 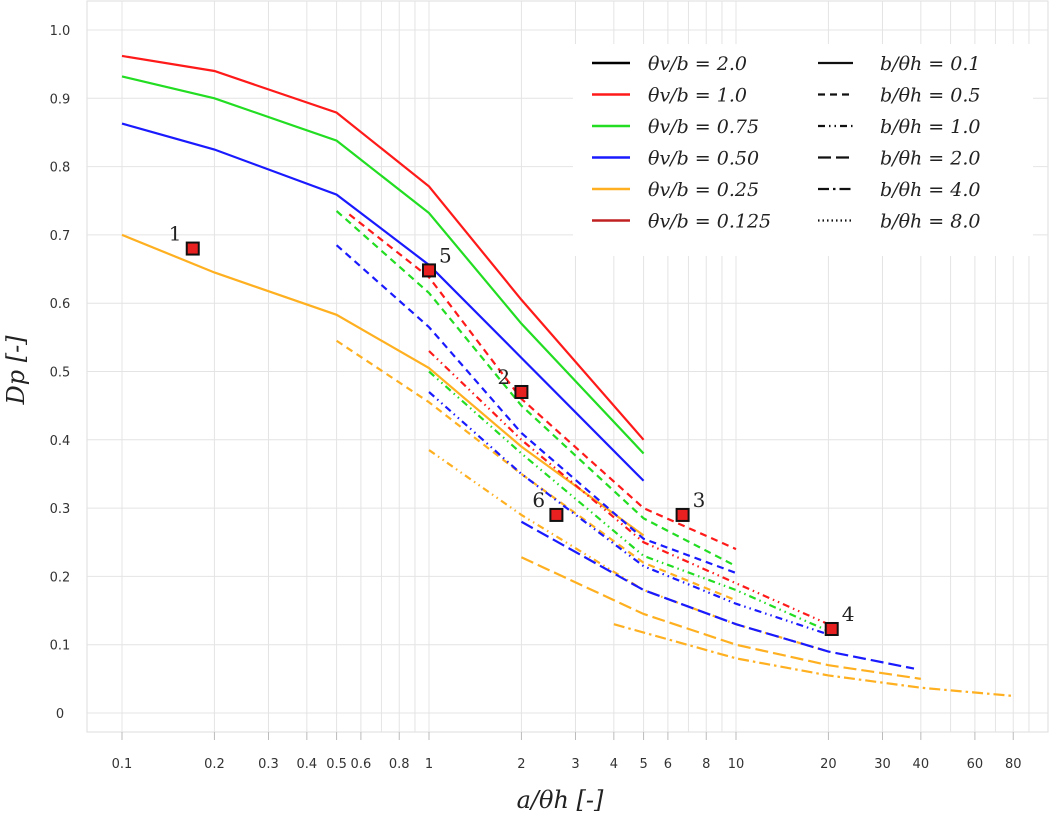 What do you see at coordinates (930, 64) in the screenshot?
I see `legend-label: b/θh = 0.1` at bounding box center [930, 64].